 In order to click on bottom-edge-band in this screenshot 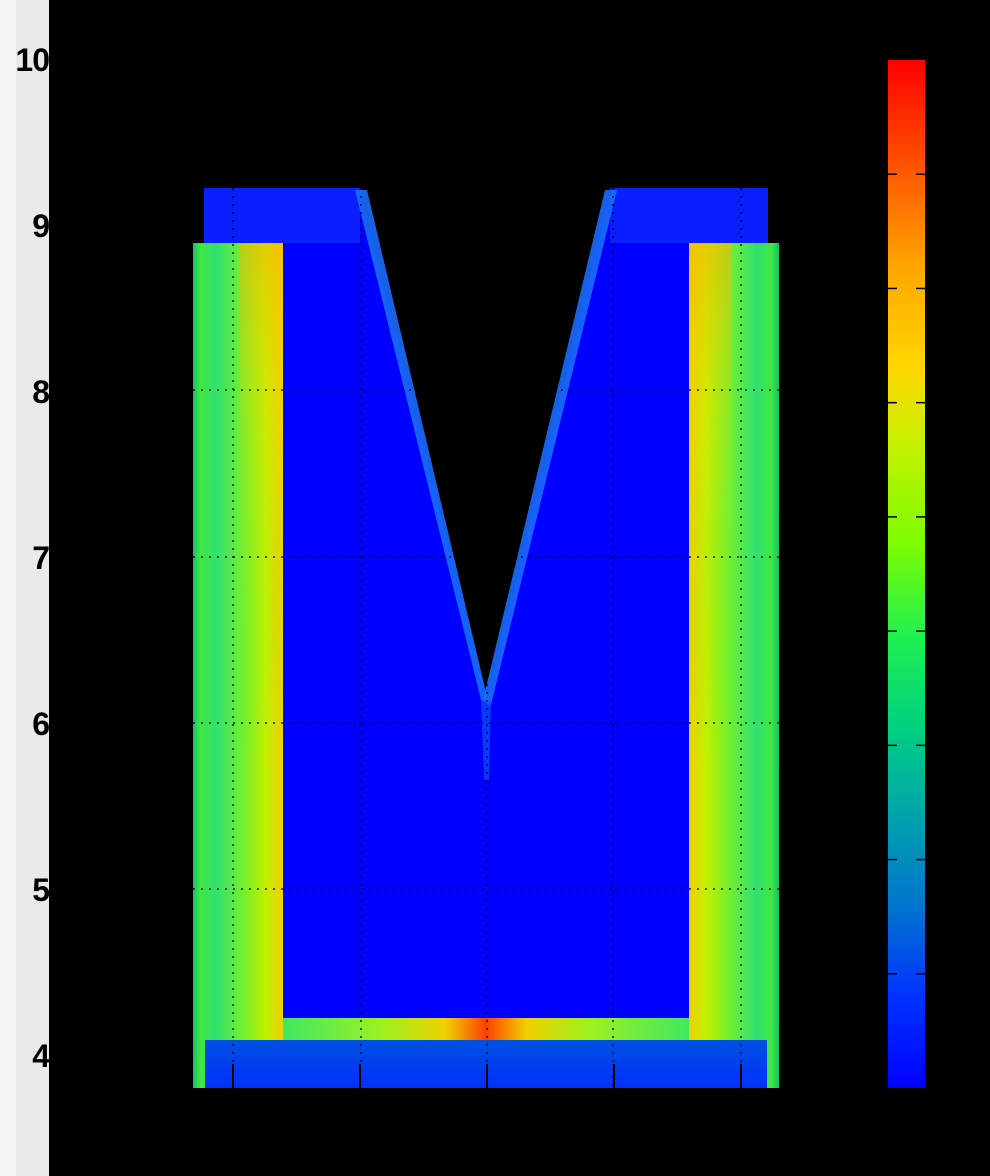, I will do `click(486, 1030)`.